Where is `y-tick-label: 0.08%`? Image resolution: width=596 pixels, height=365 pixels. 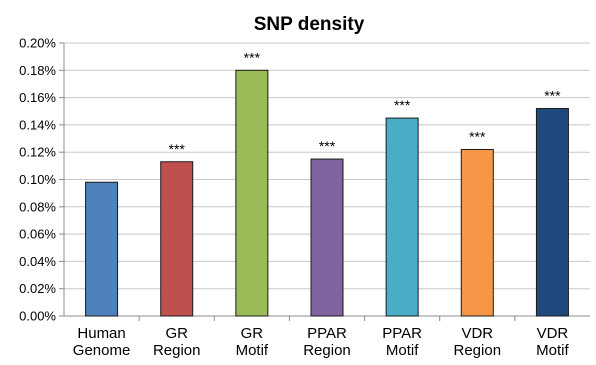 y-tick-label: 0.08% is located at coordinates (37, 206).